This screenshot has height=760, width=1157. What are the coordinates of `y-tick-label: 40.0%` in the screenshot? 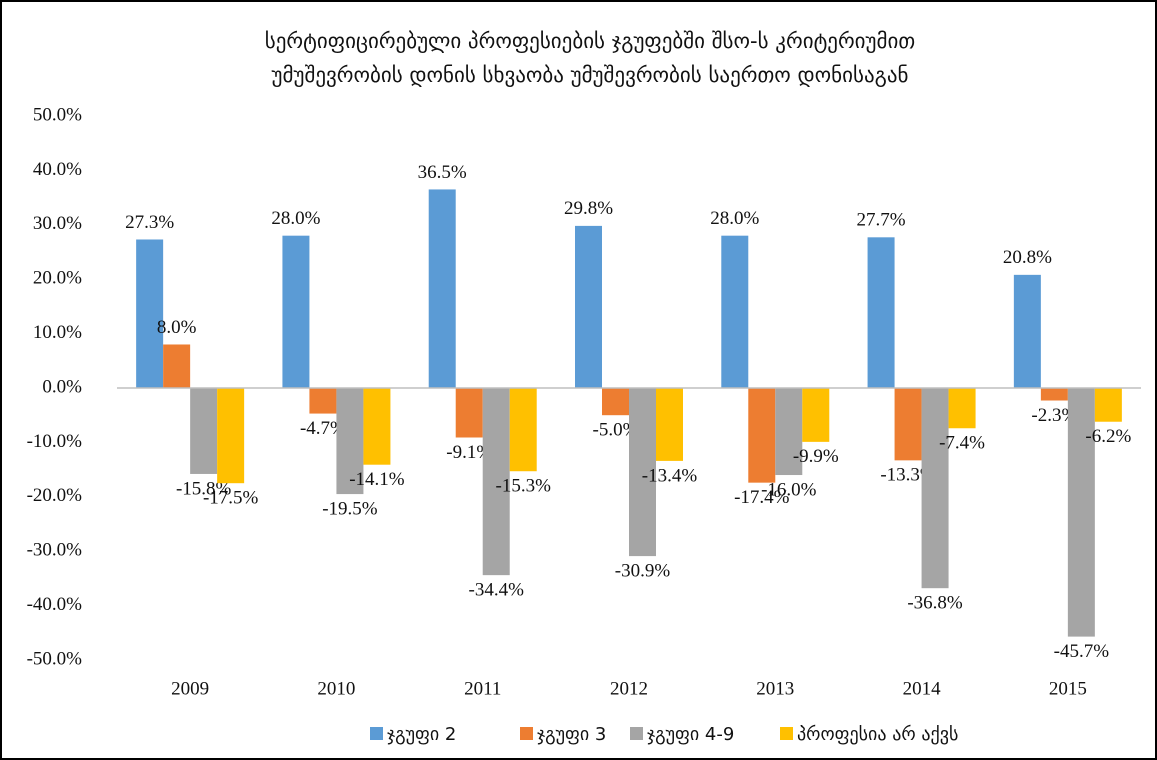 It's located at (57, 169).